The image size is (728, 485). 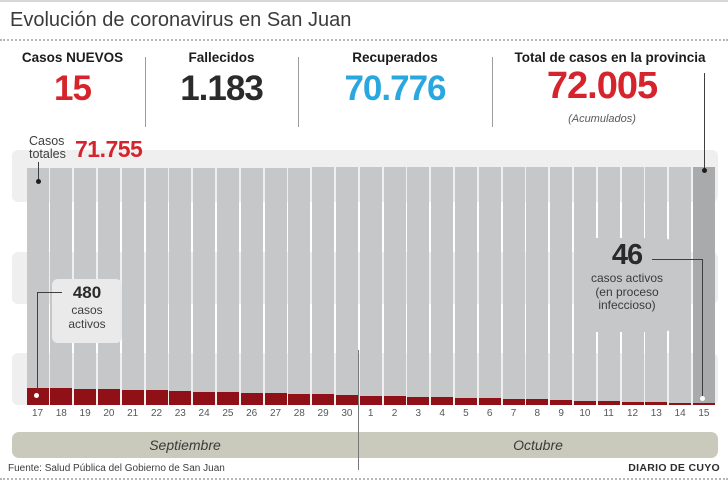 What do you see at coordinates (602, 119) in the screenshot?
I see `stat-sublabel-acumulados: (Acumulados)` at bounding box center [602, 119].